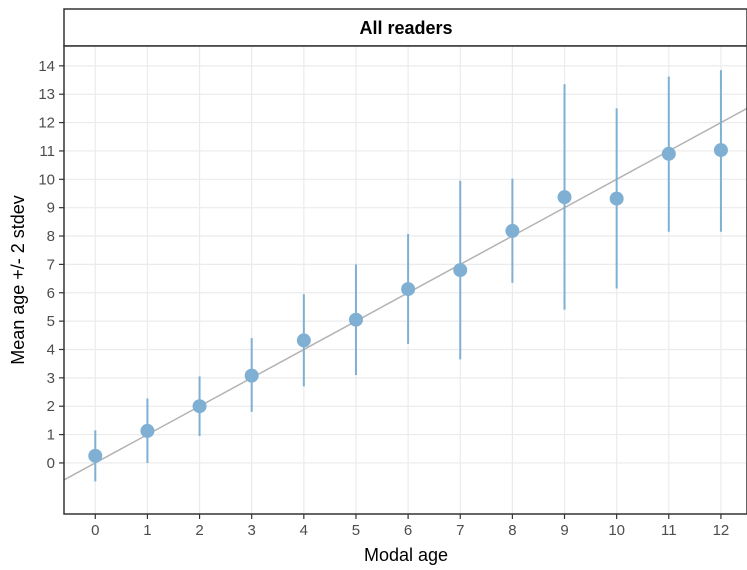 The width and height of the screenshot is (747, 570). What do you see at coordinates (616, 530) in the screenshot?
I see `x-tick-label: 10` at bounding box center [616, 530].